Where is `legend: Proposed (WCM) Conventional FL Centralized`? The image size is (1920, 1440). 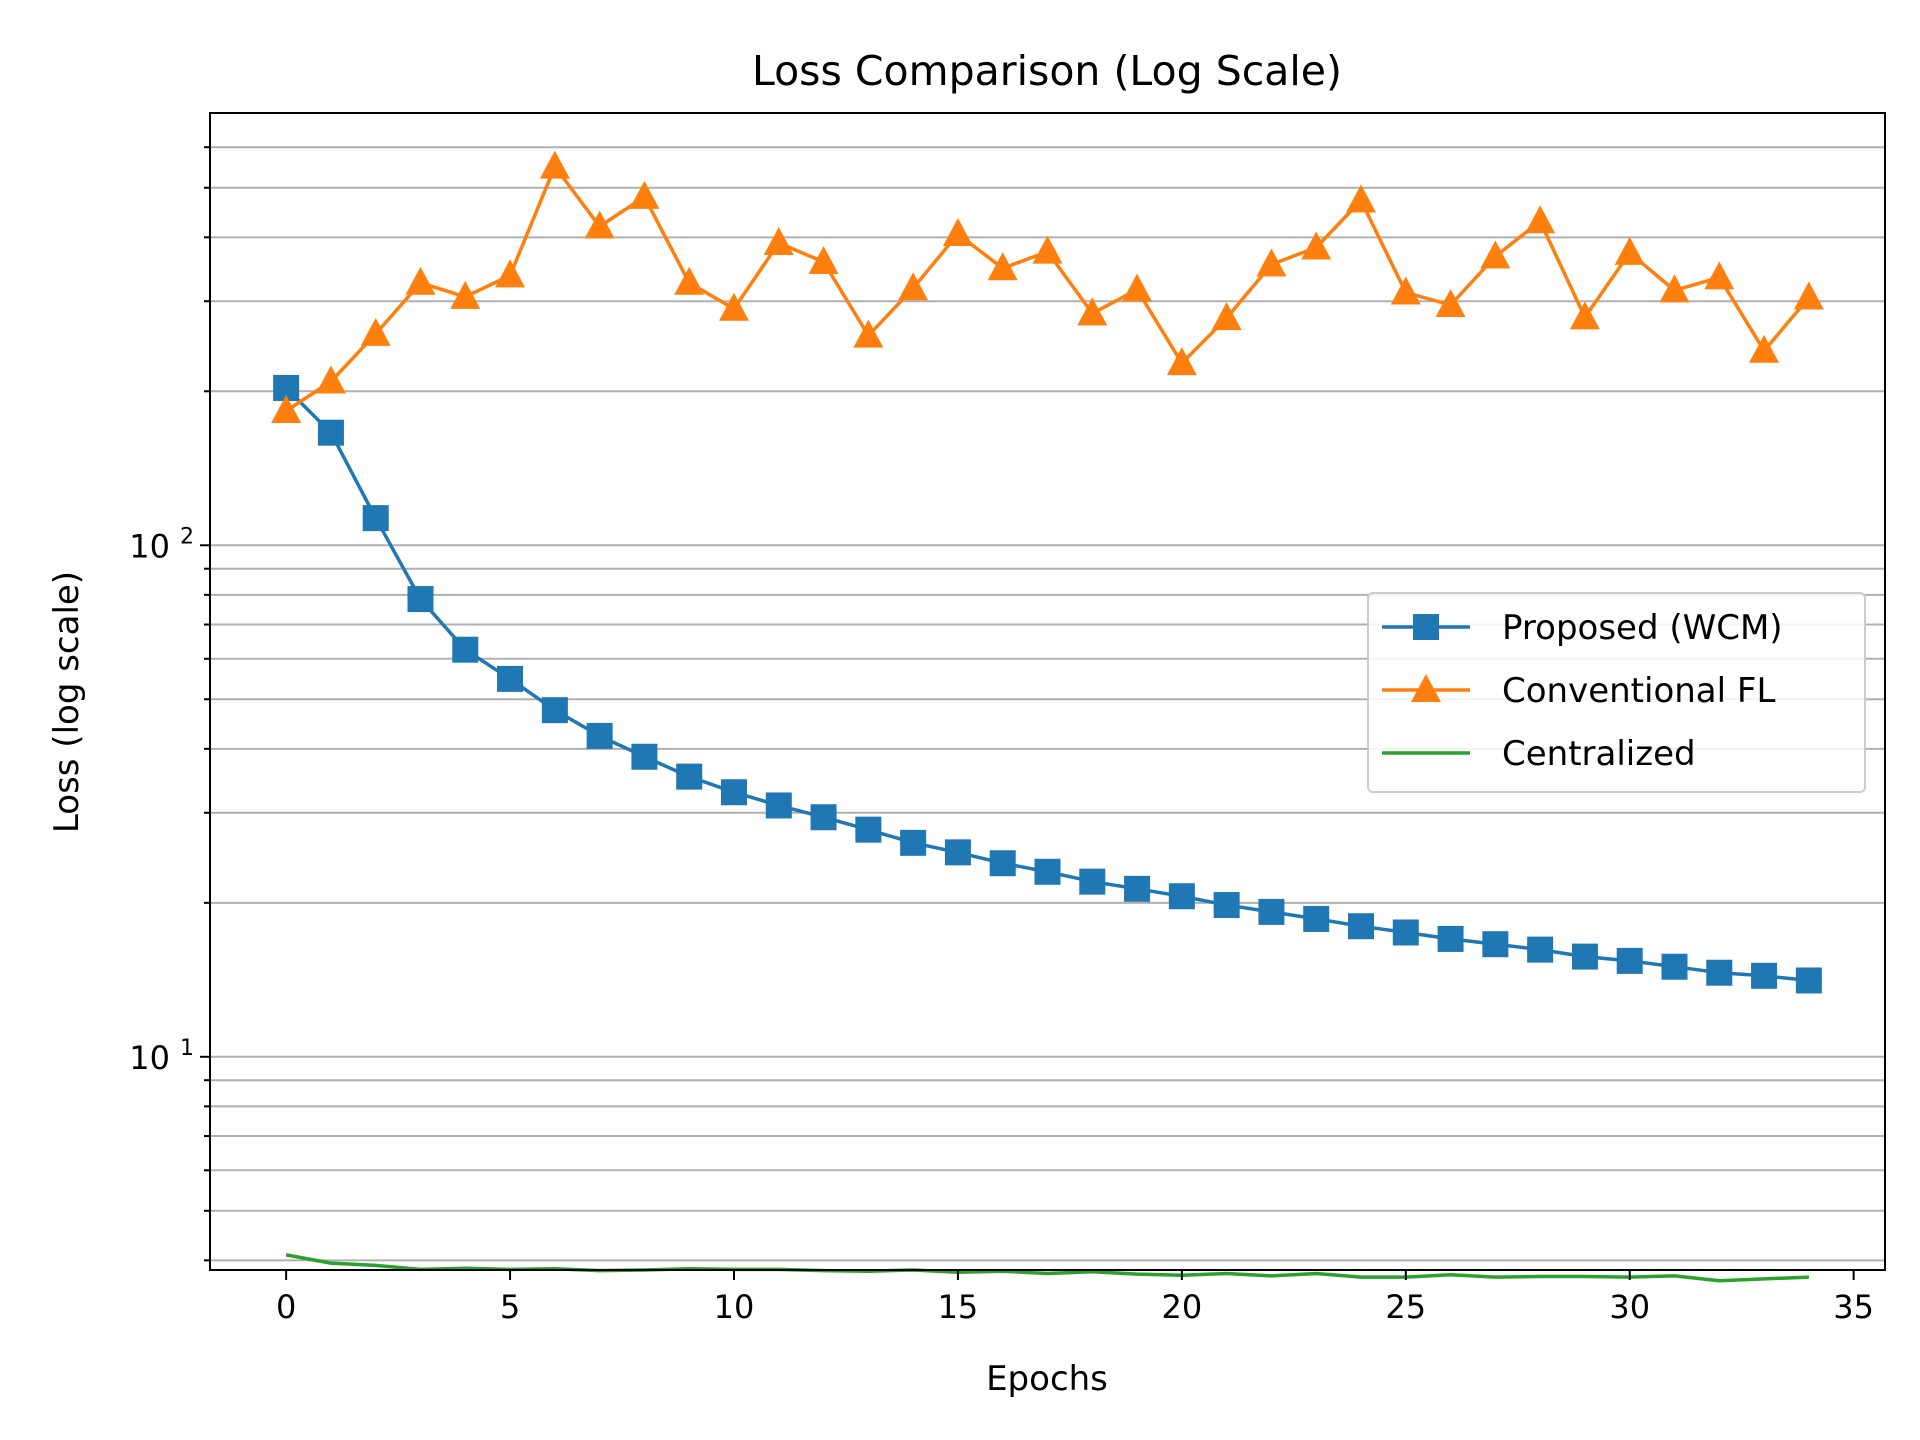
legend: Proposed (WCM) Conventional FL Centralized is located at coordinates (1616, 692).